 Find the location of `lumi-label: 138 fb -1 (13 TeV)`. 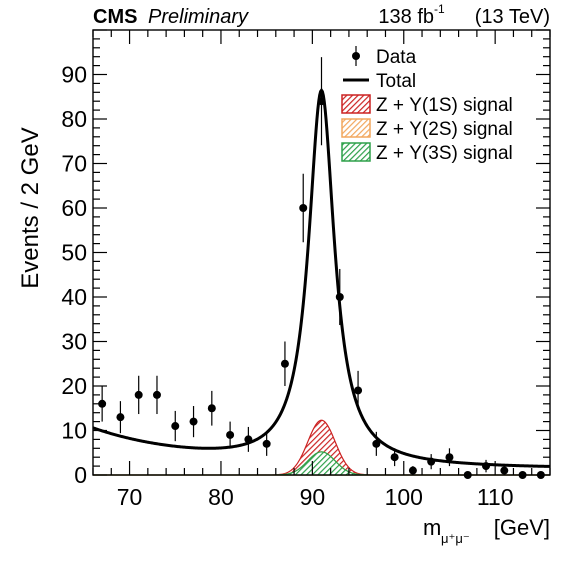

lumi-label: 138 fb -1 (13 TeV) is located at coordinates (464, 15).